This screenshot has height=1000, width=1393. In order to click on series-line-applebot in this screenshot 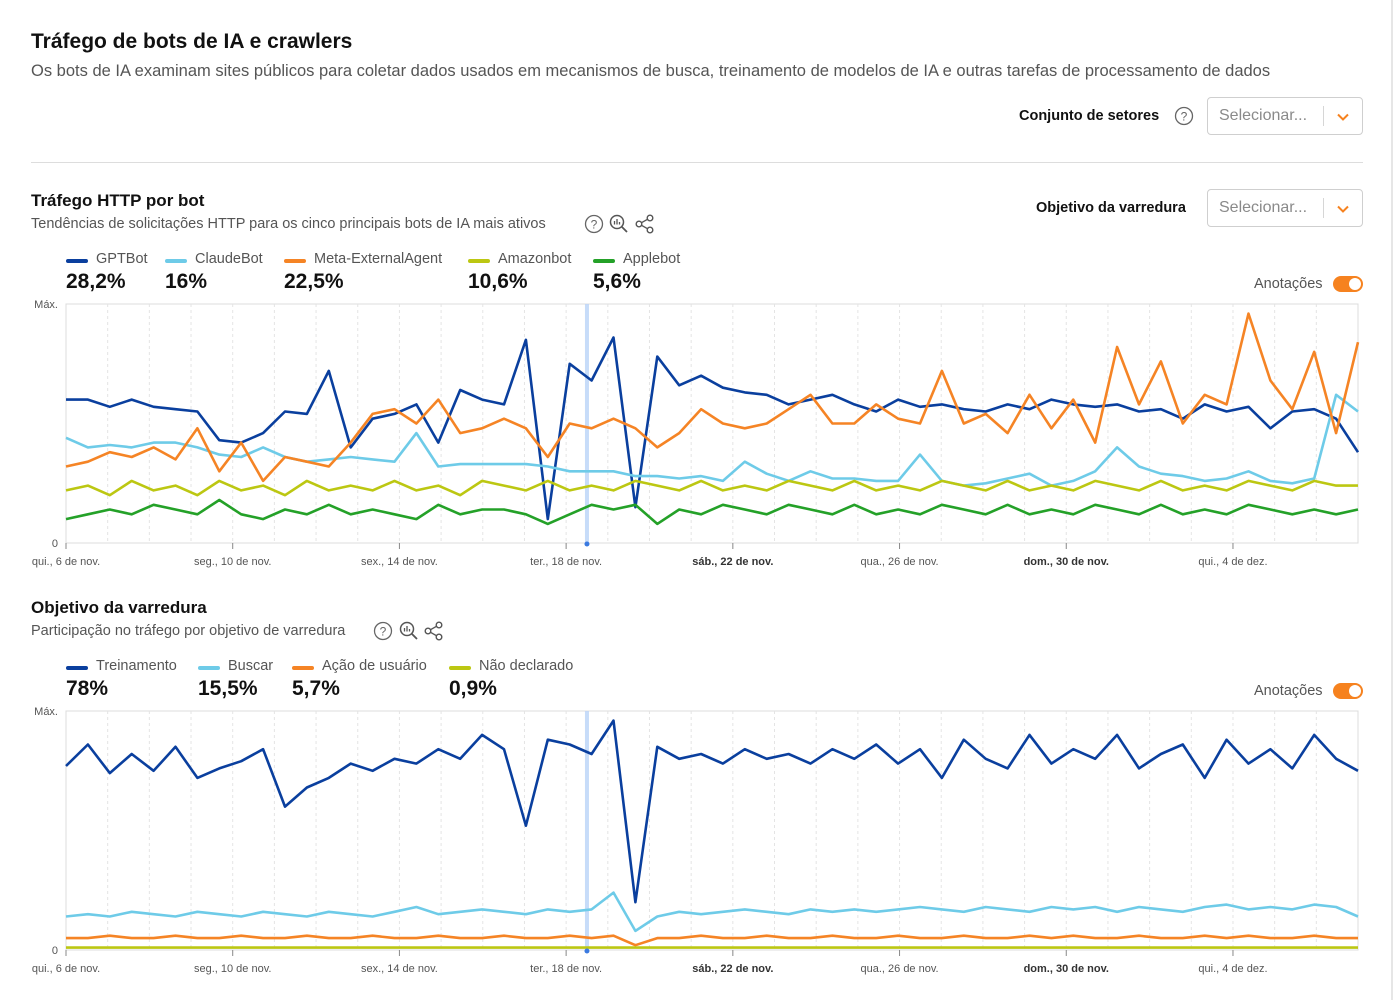, I will do `click(712, 512)`.